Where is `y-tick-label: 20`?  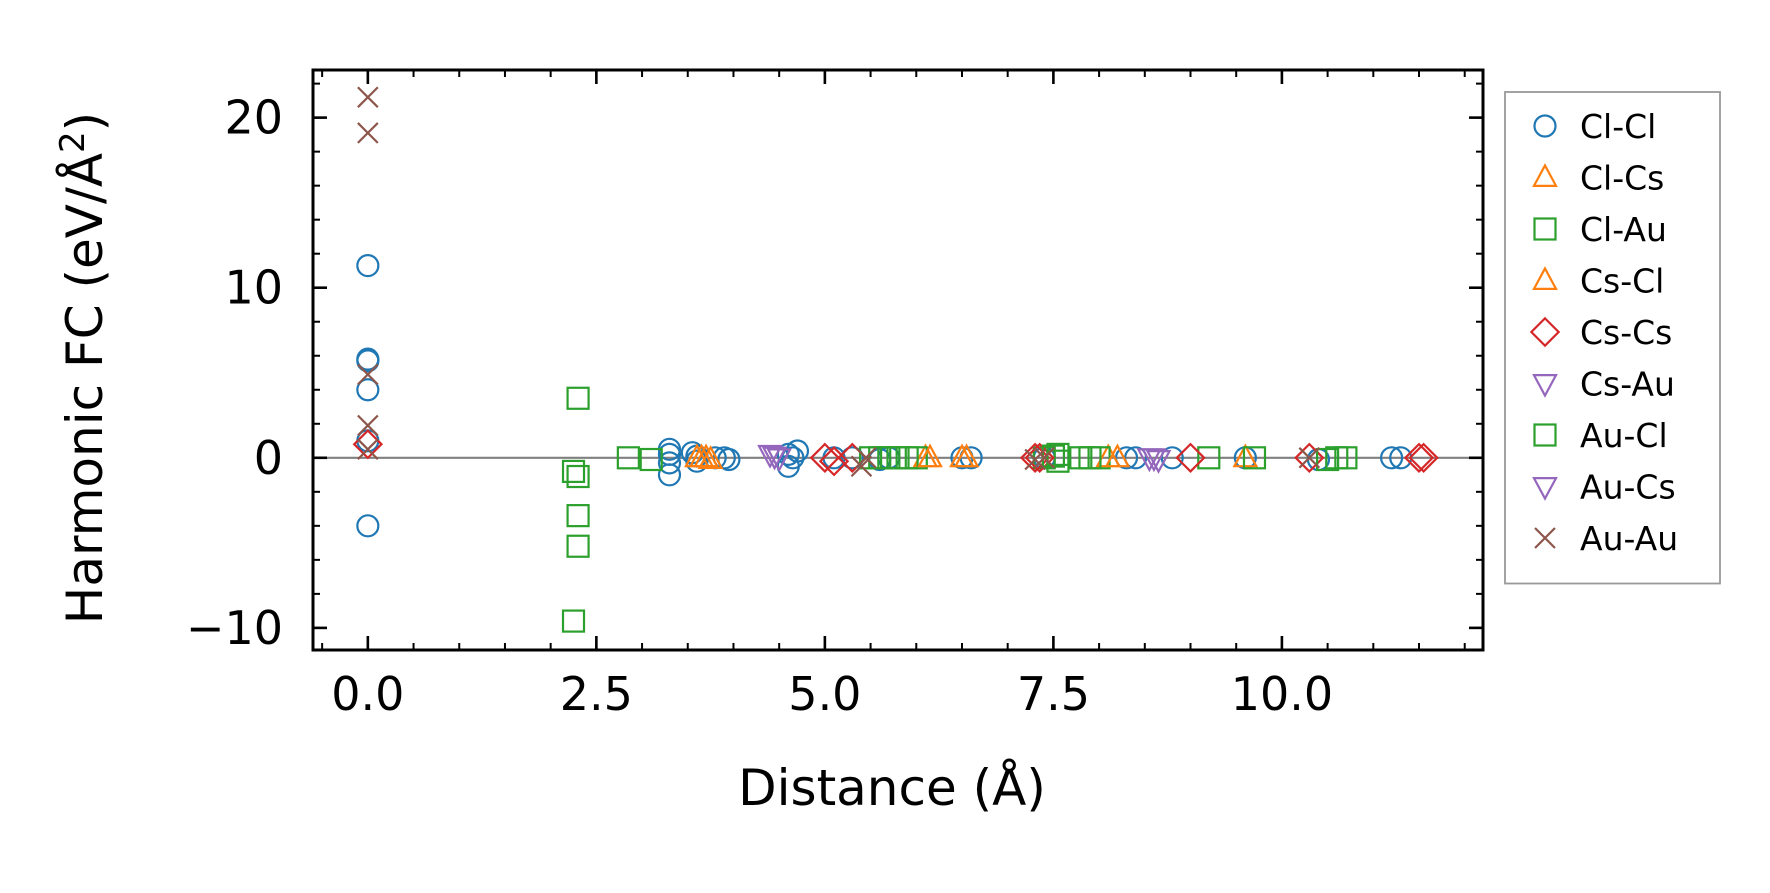 y-tick-label: 20 is located at coordinates (253, 118).